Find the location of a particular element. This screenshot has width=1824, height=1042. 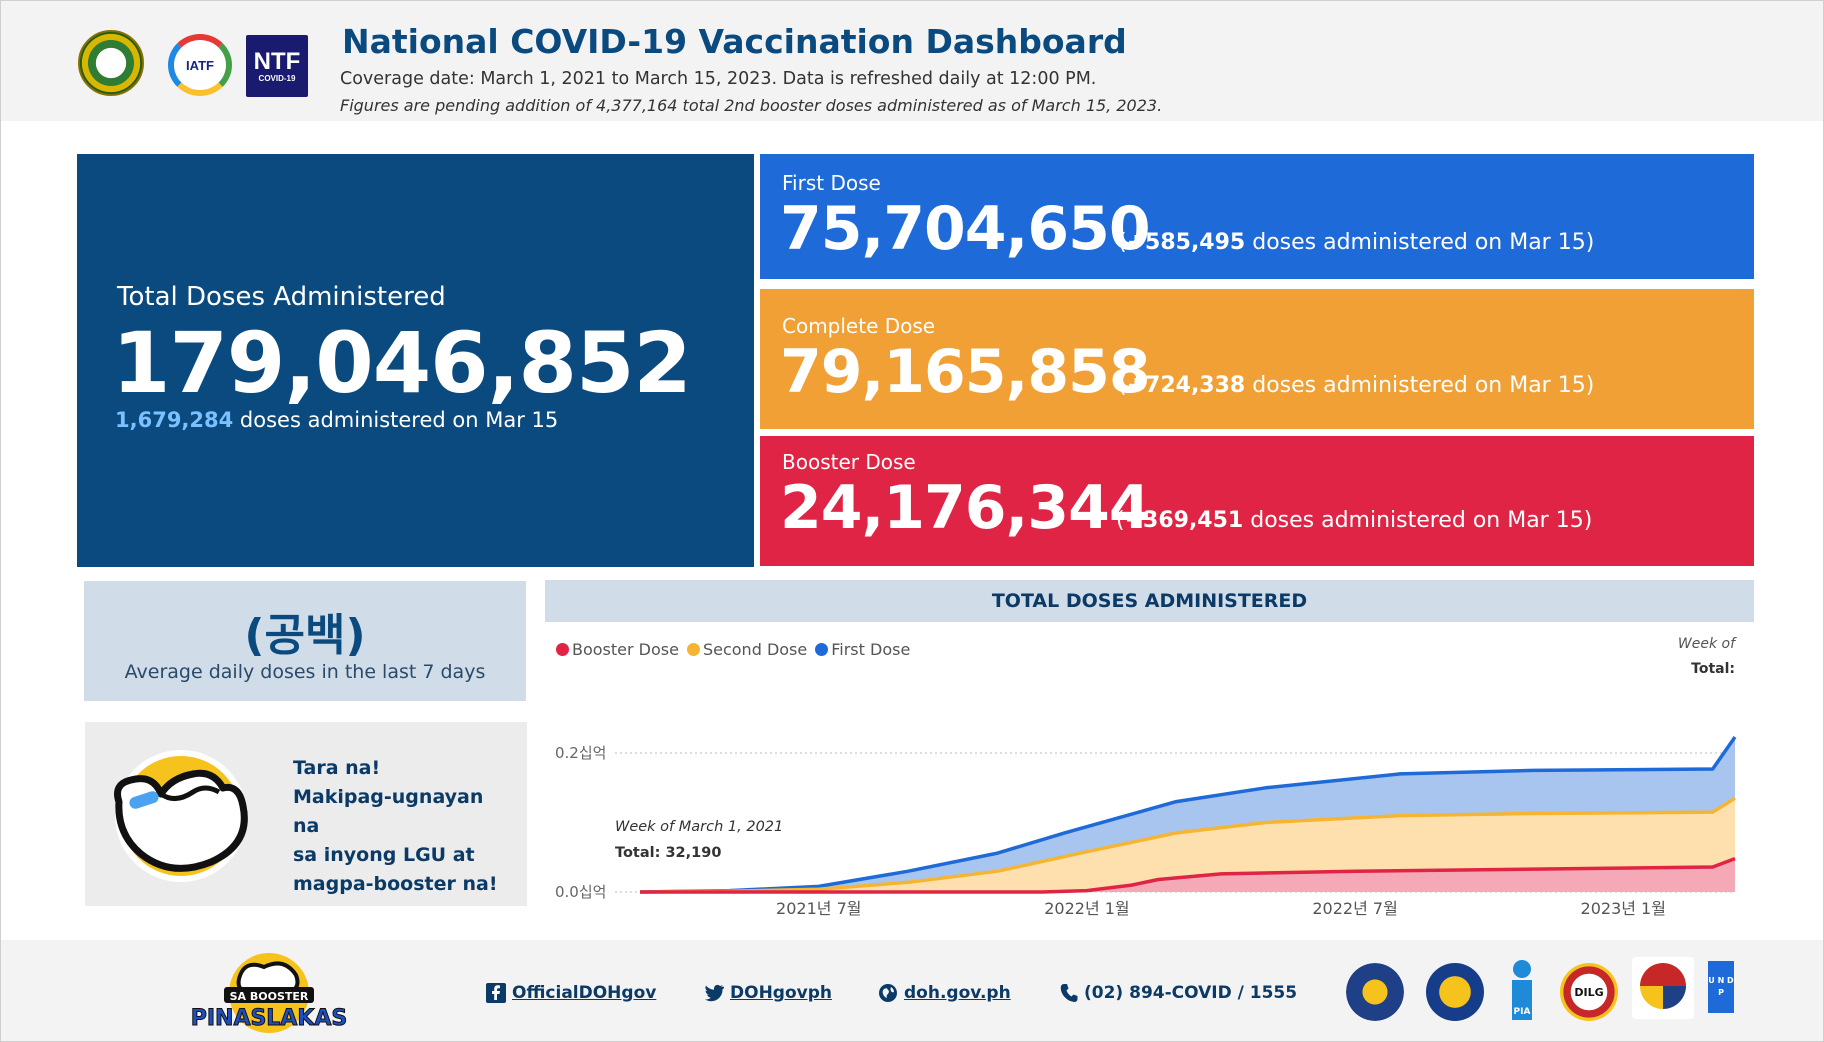

first-dose-delta-value: +585,495 is located at coordinates (1186, 242).